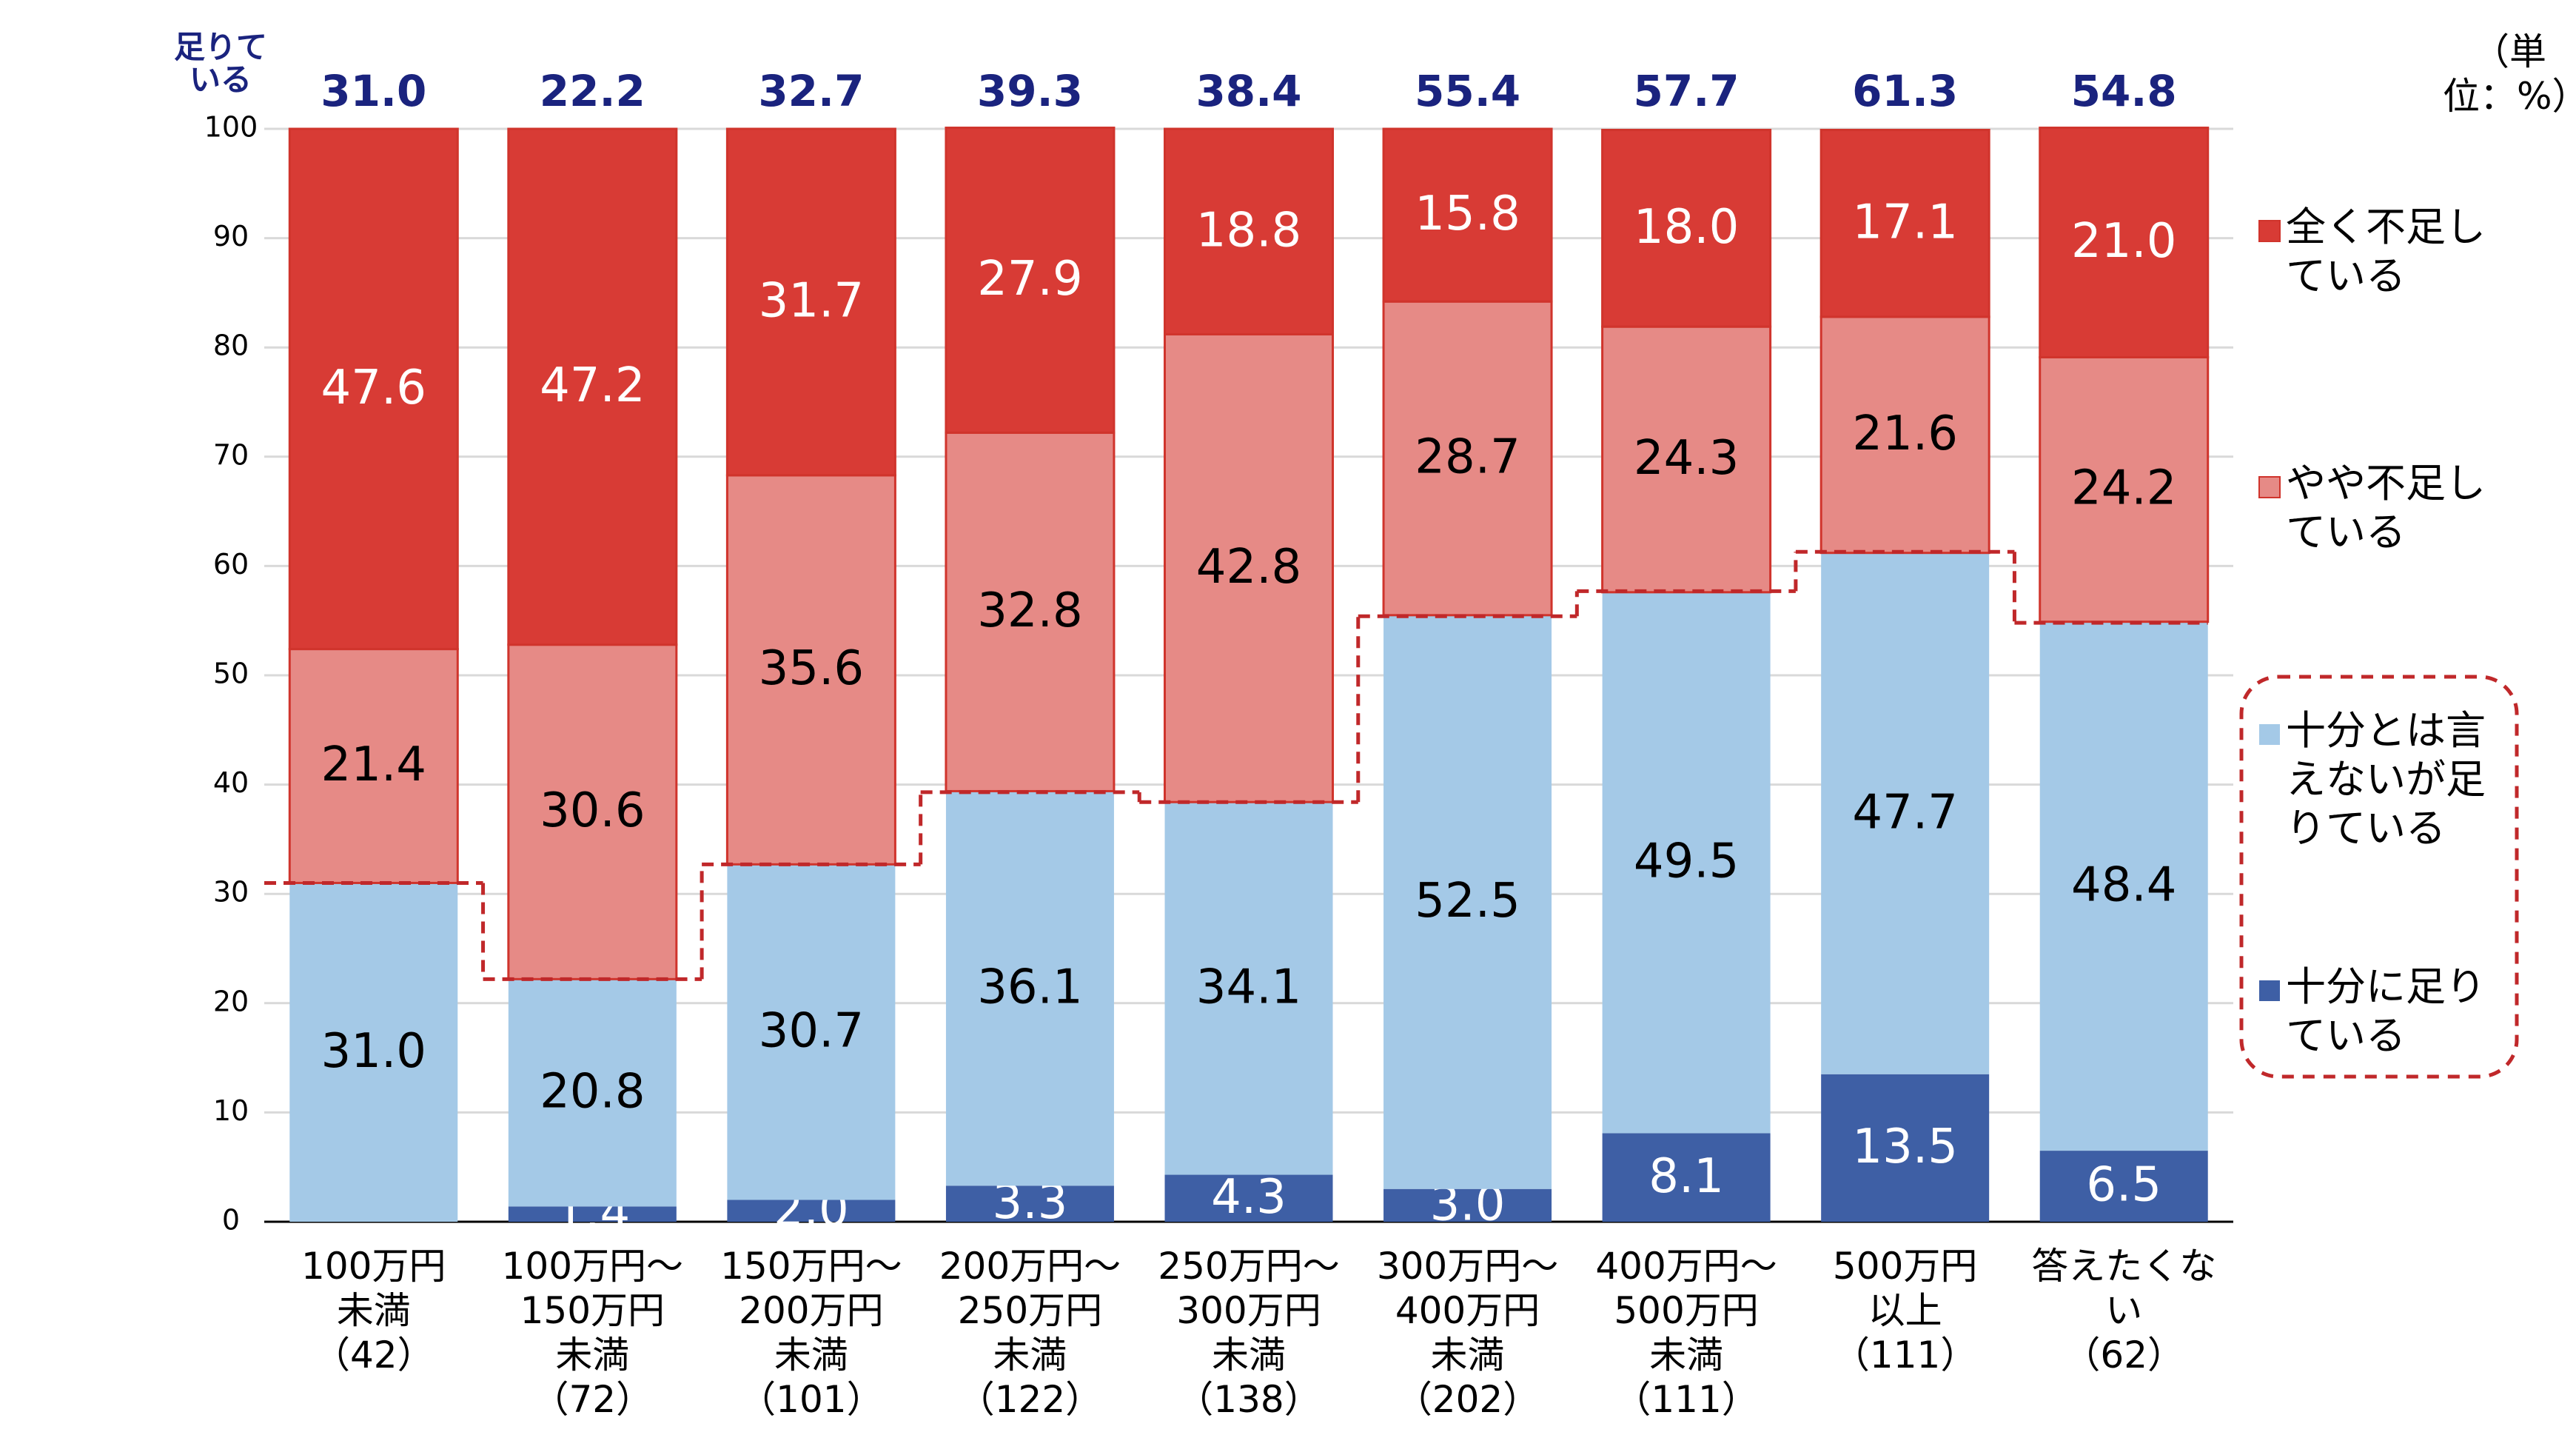 The width and height of the screenshot is (2576, 1435). I want to click on value-label: 15.8, so click(1467, 214).